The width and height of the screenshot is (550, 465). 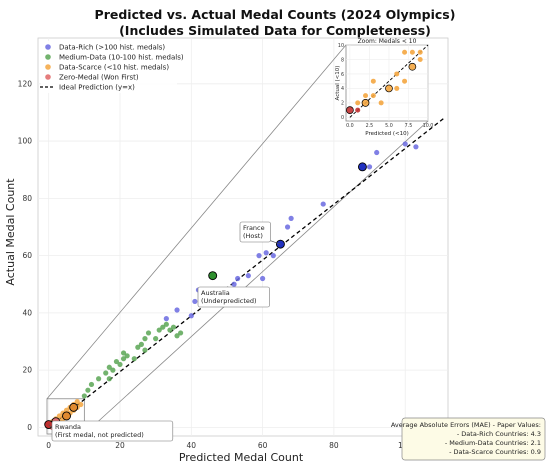 What do you see at coordinates (350, 126) in the screenshot?
I see `inset-x-tick-label: 0.0` at bounding box center [350, 126].